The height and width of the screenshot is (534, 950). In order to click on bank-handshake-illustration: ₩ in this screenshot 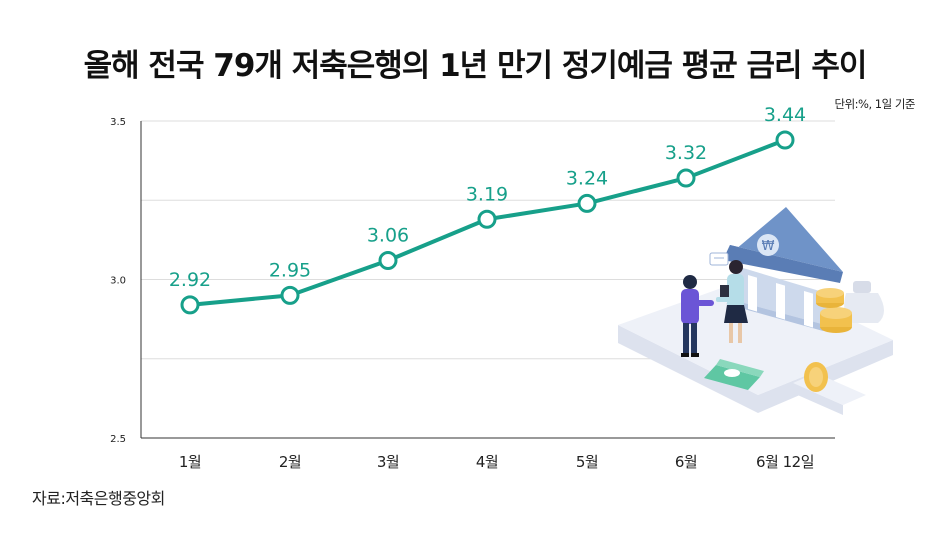, I will do `click(755, 311)`.